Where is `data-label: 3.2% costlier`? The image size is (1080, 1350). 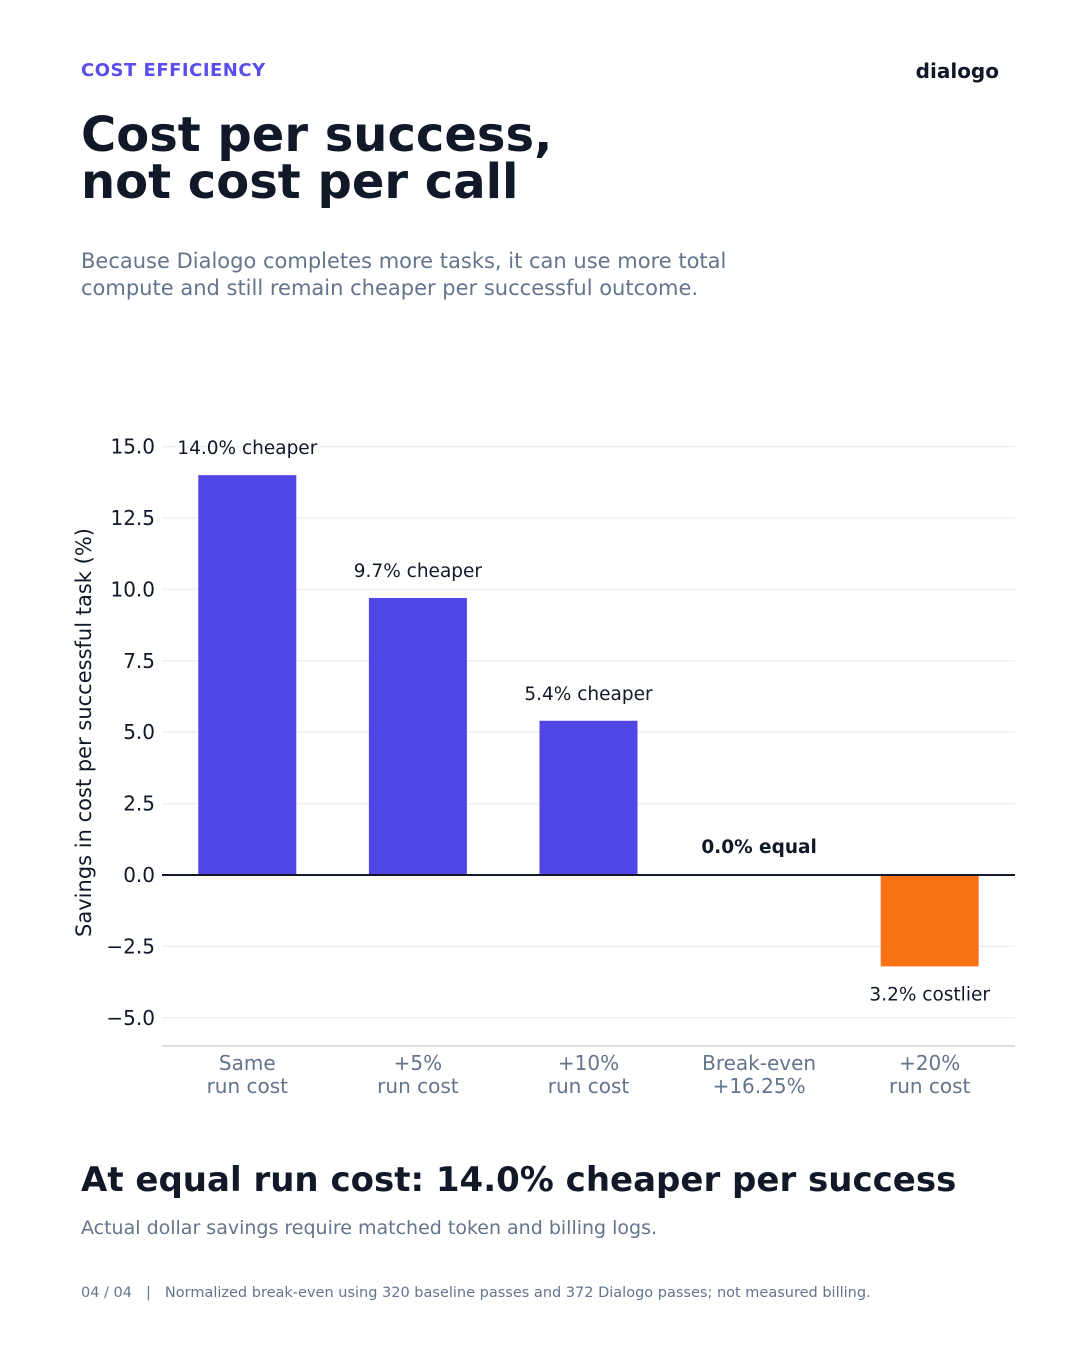 data-label: 3.2% costlier is located at coordinates (929, 994).